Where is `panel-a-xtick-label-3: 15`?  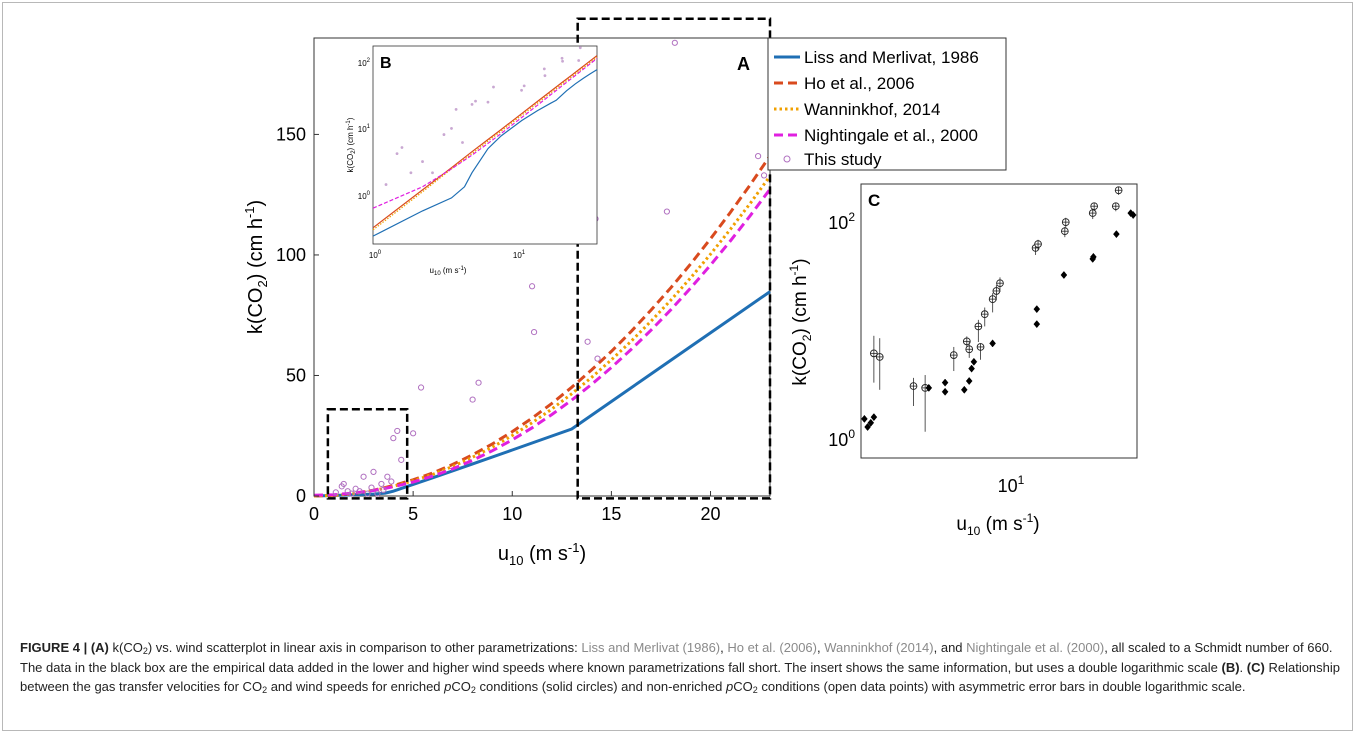
panel-a-xtick-label-3: 15 is located at coordinates (611, 514).